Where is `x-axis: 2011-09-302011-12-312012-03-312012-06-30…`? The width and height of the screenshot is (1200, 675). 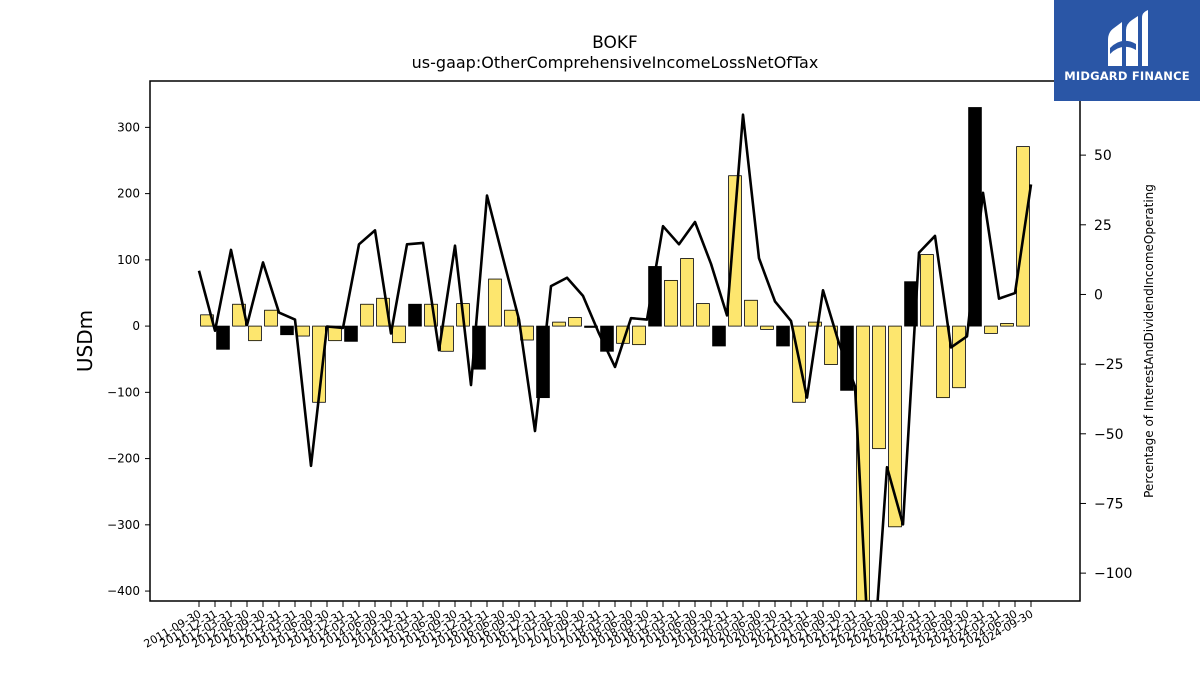 x-axis: 2011-09-302011-12-312012-03-312012-06-30… is located at coordinates (589, 626).